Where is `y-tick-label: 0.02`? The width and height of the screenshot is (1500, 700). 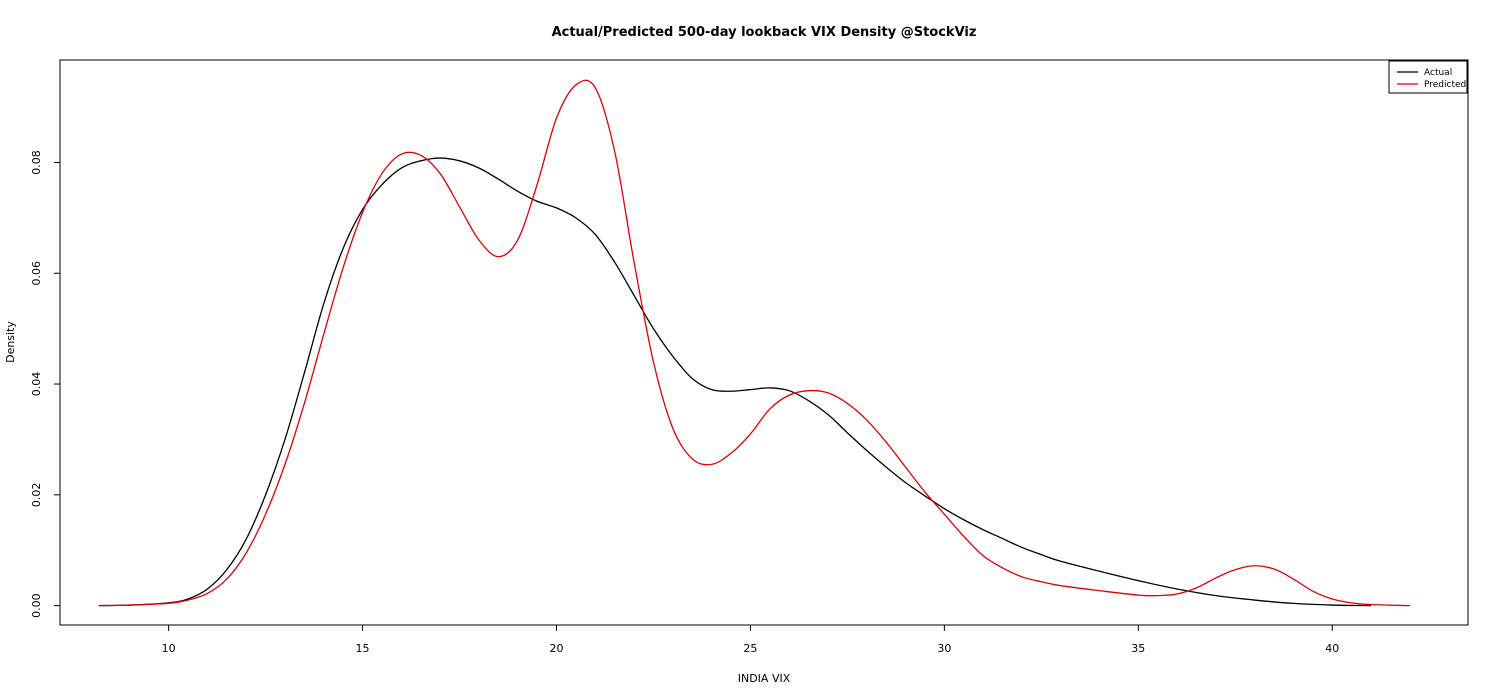
y-tick-label: 0.02 is located at coordinates (36, 495).